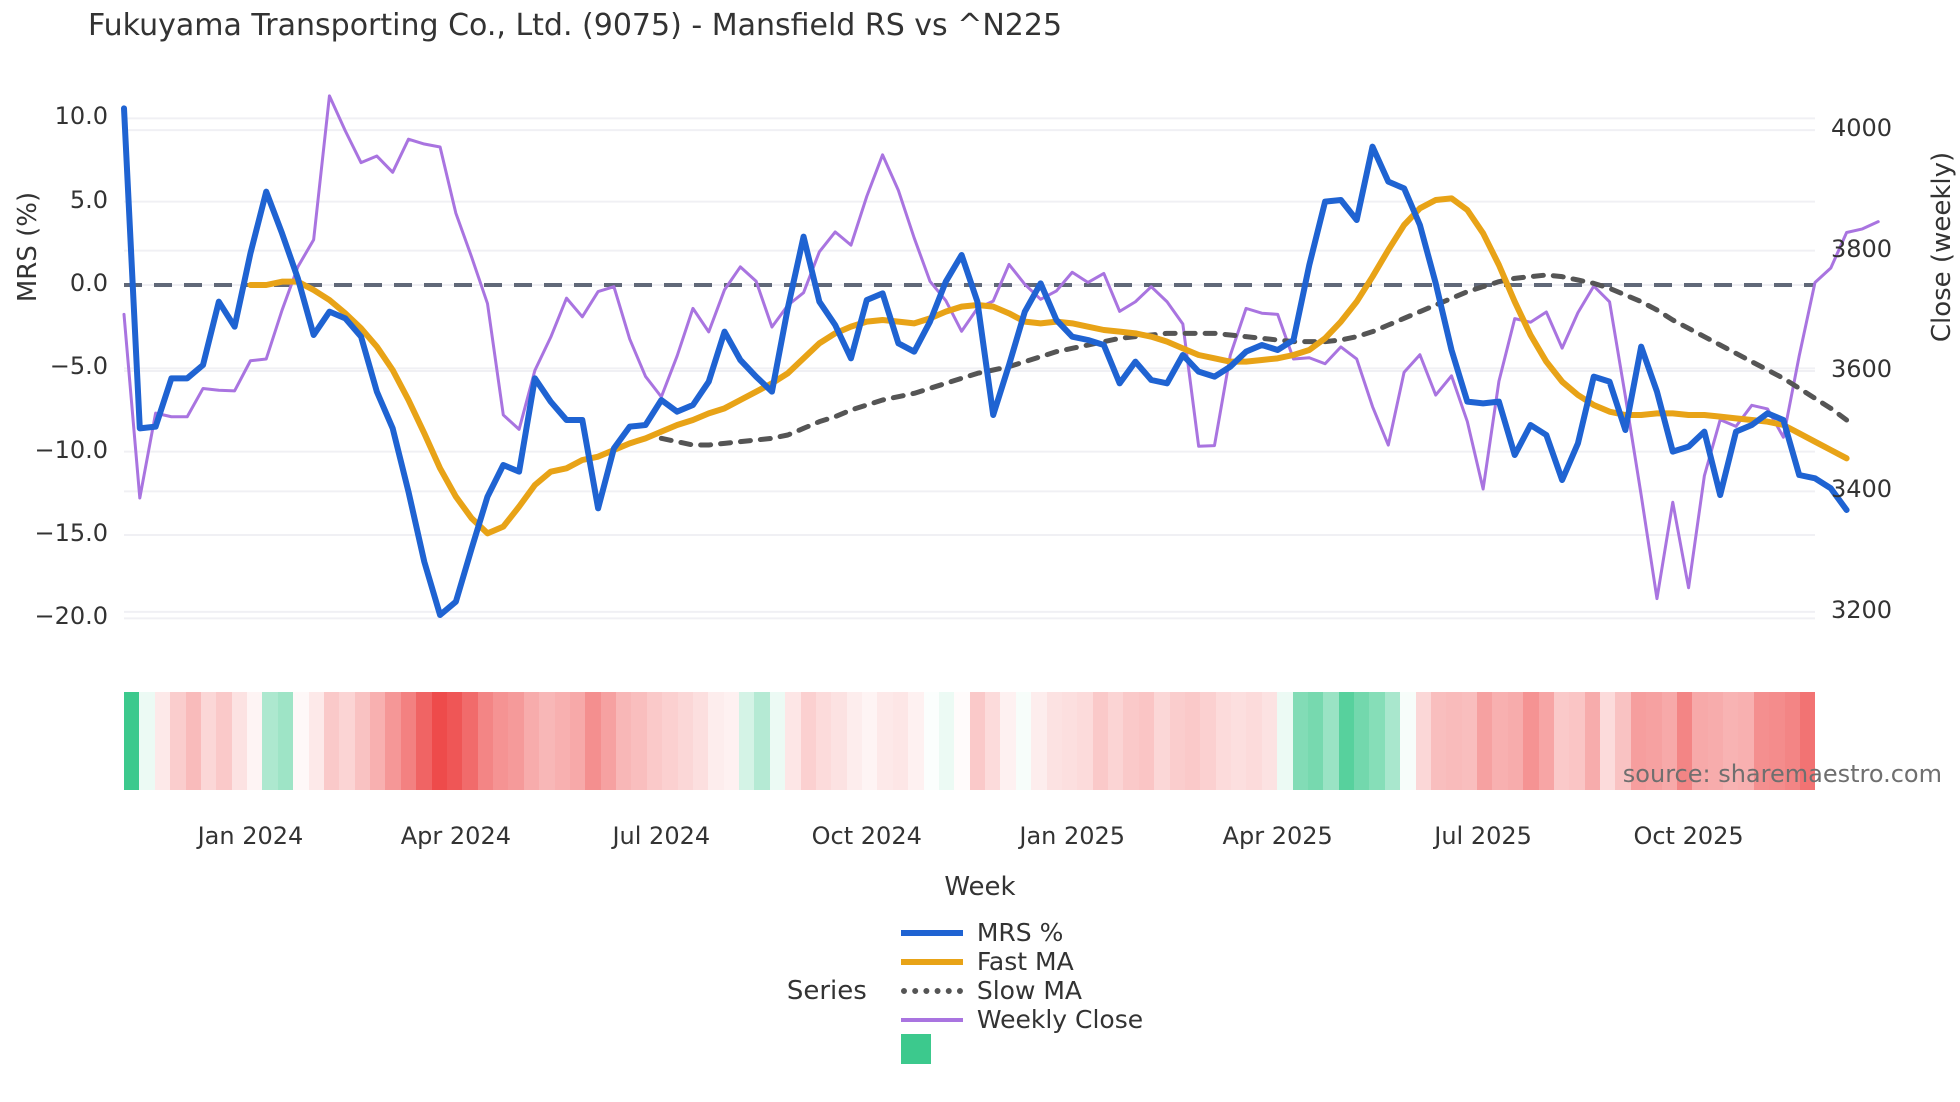 This screenshot has width=1960, height=1102. Describe the element at coordinates (1277, 836) in the screenshot. I see `x-tick-label: Apr 2025` at that location.